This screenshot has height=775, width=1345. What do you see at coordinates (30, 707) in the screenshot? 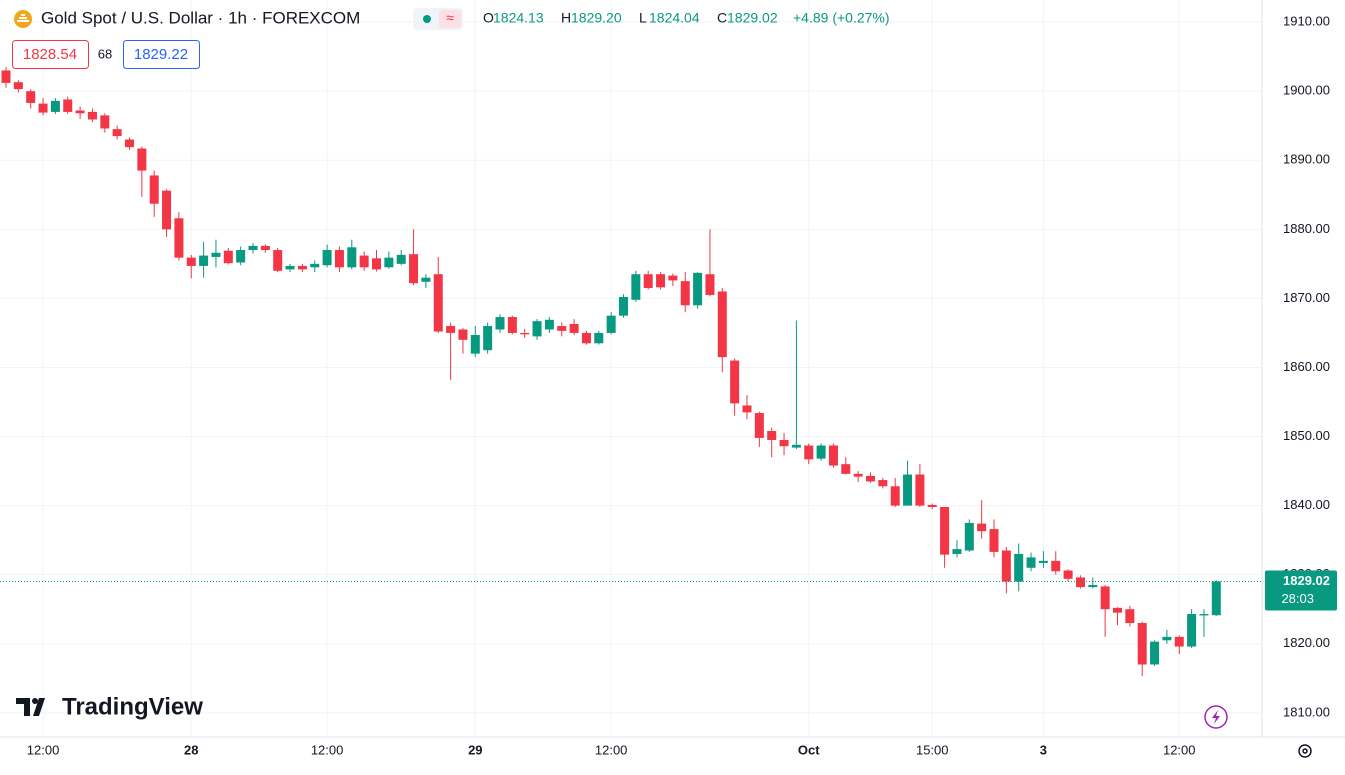
I see `watermark-logo` at bounding box center [30, 707].